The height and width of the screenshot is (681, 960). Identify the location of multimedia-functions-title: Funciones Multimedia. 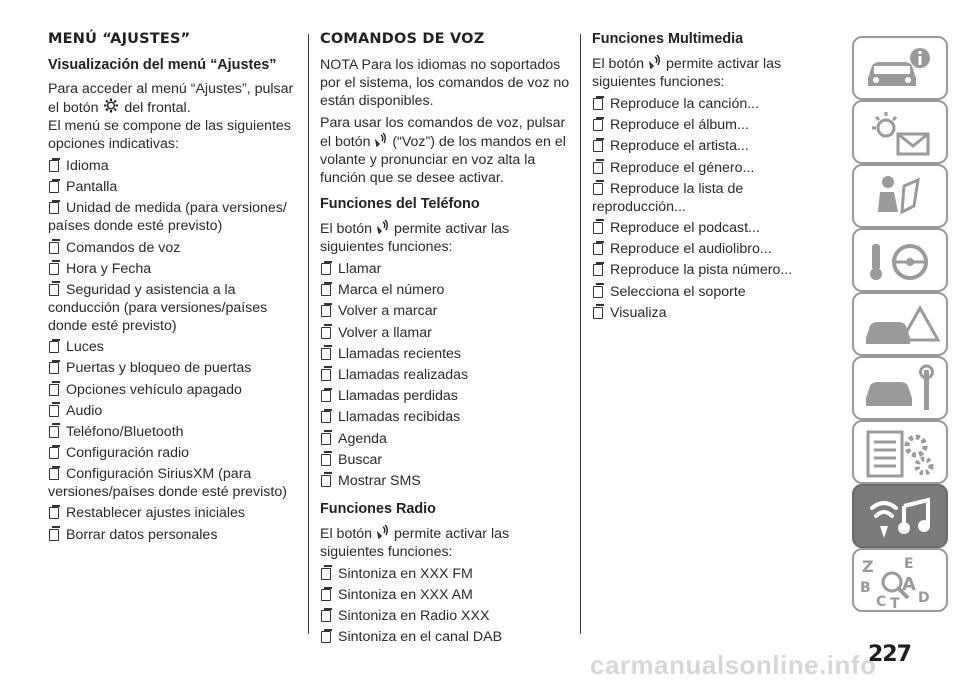
(668, 39).